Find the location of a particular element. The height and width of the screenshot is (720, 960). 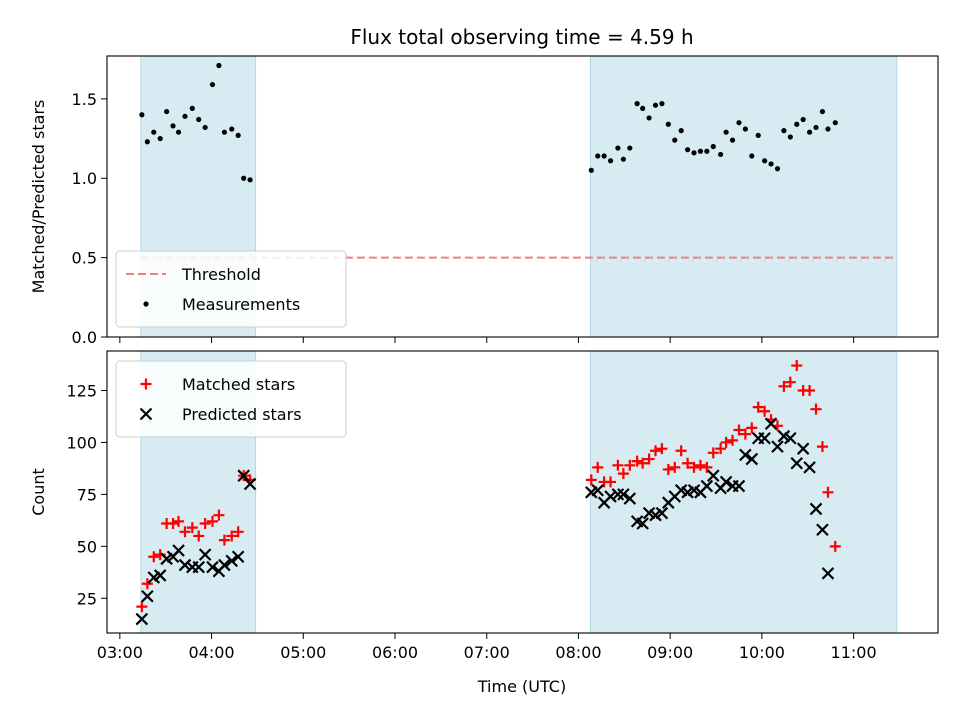

chart-title: Flux total observing time = 4.59 h is located at coordinates (521, 37).